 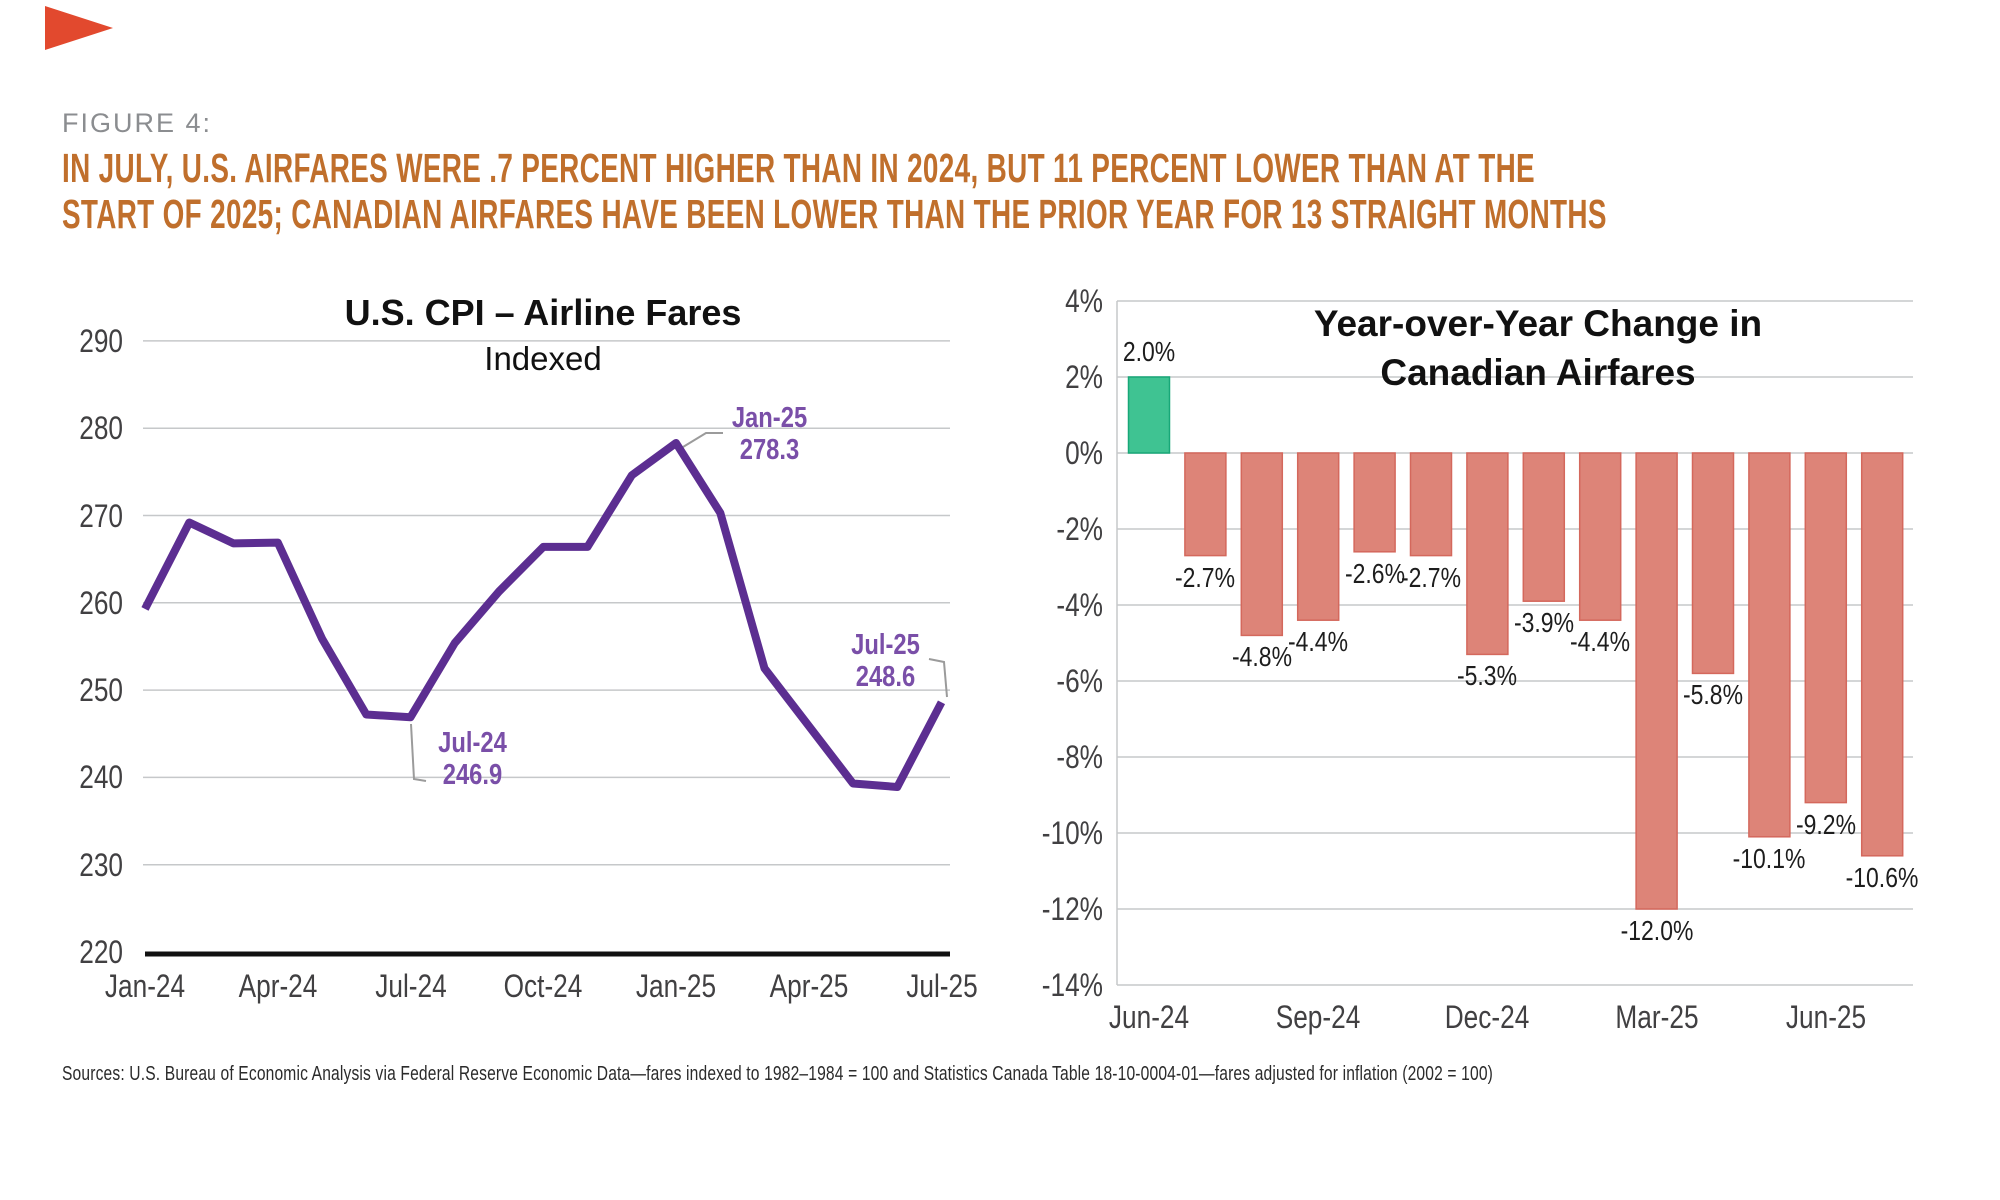 What do you see at coordinates (472, 743) in the screenshot?
I see `annotation-jul-24-label: Jul-24` at bounding box center [472, 743].